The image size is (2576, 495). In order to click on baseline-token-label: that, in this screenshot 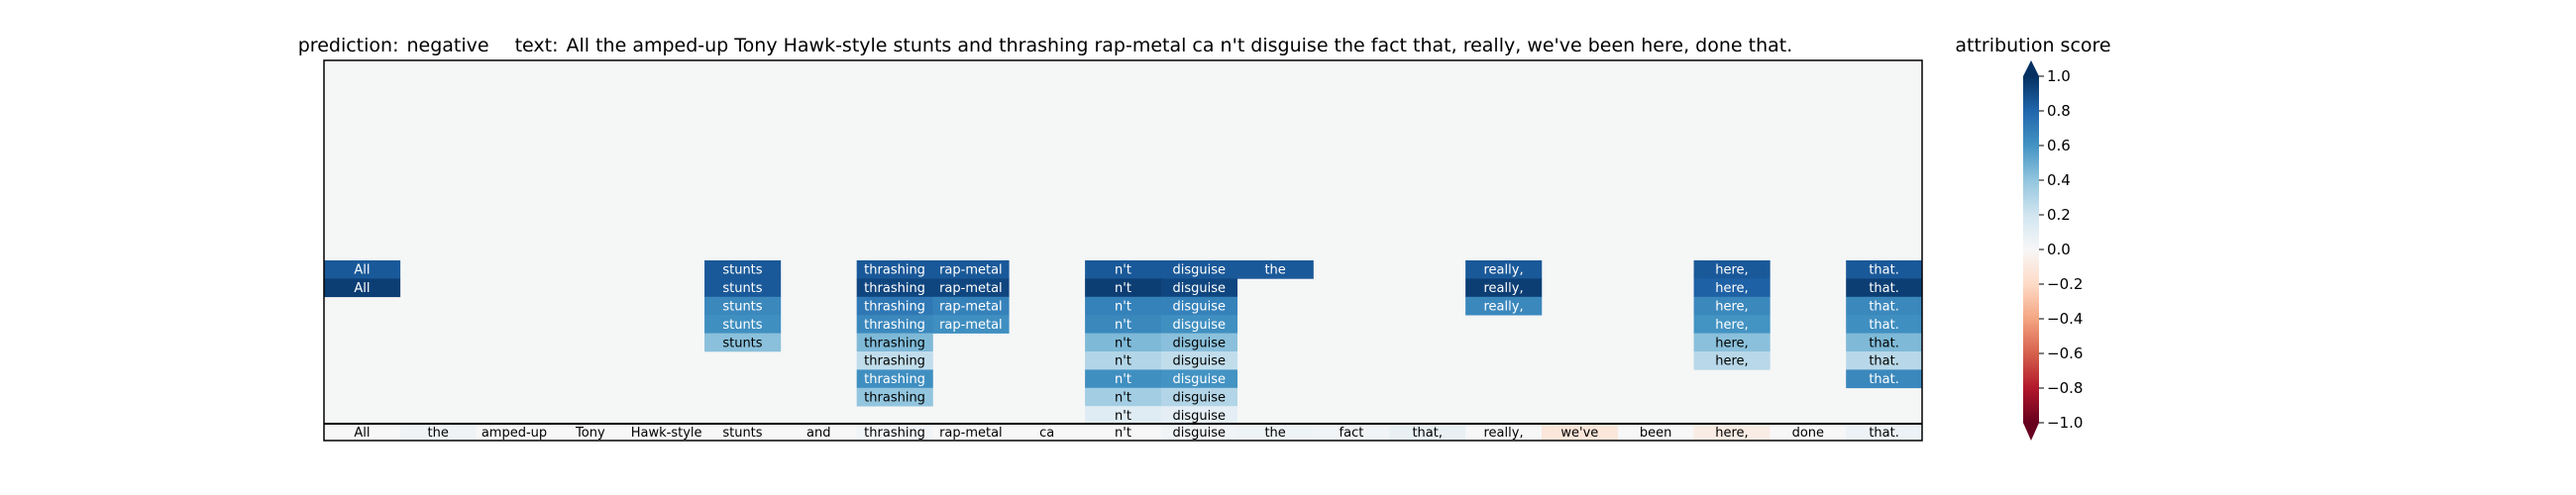, I will do `click(1427, 434)`.